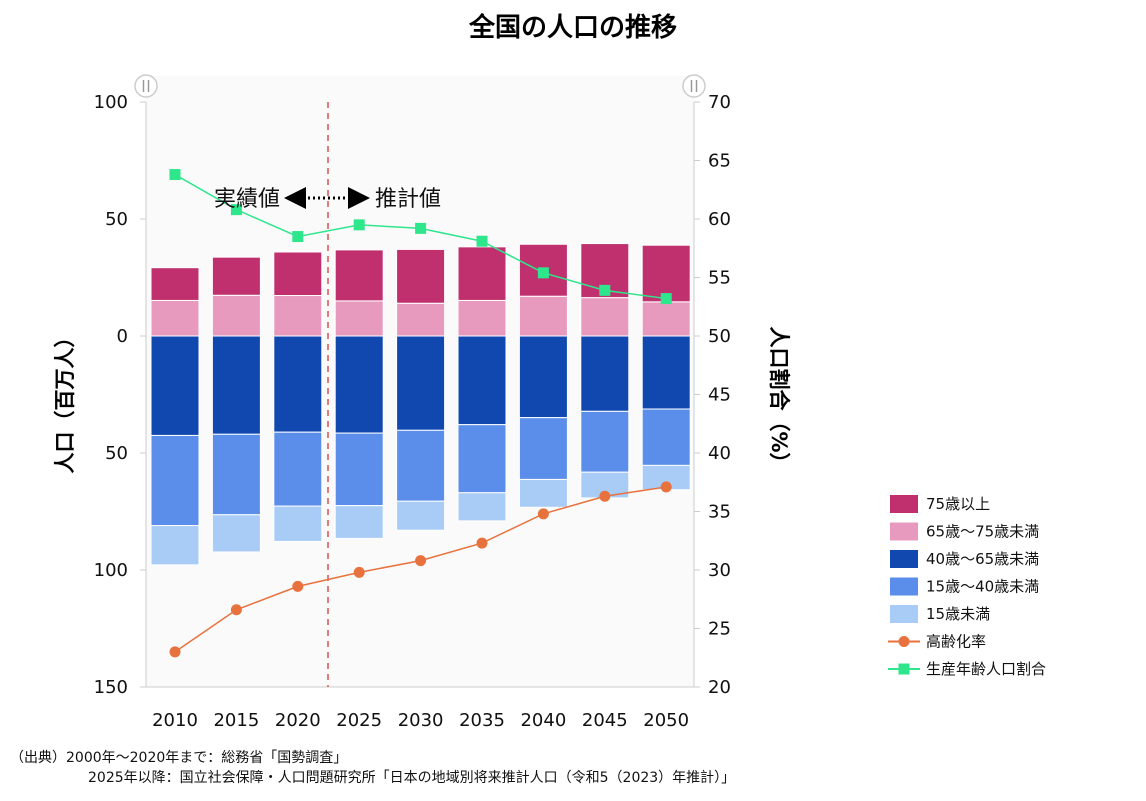  Describe the element at coordinates (958, 614) in the screenshot. I see `legend-label: 15歳未満` at that location.